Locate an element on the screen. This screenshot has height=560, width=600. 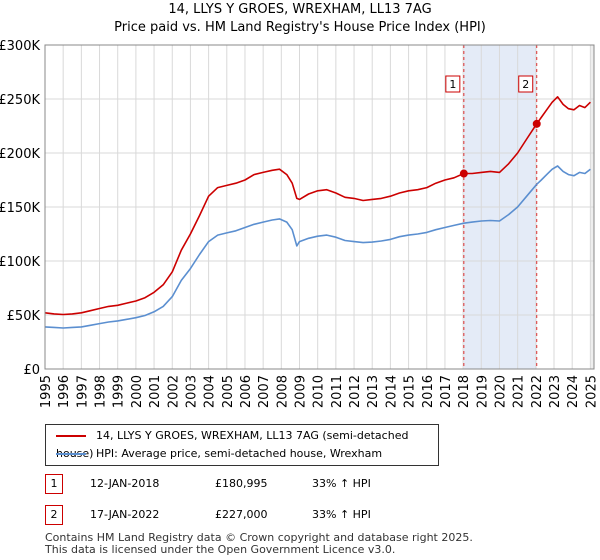
x-tick-label: 2024 is located at coordinates (573, 391).